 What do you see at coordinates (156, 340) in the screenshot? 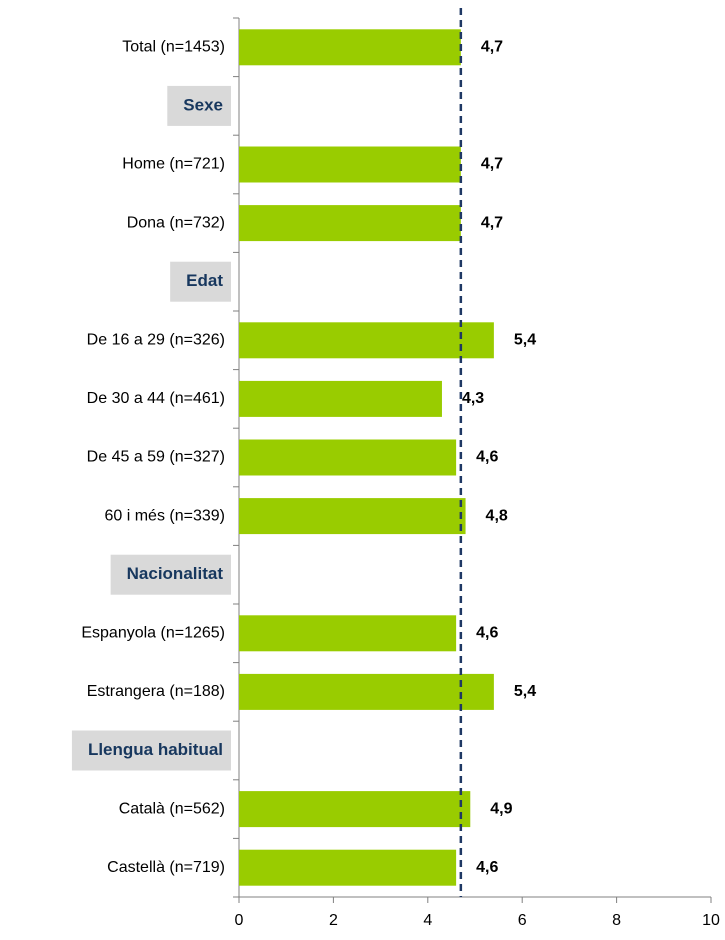
I see `category-label: De 16 a 29 (n=326)` at bounding box center [156, 340].